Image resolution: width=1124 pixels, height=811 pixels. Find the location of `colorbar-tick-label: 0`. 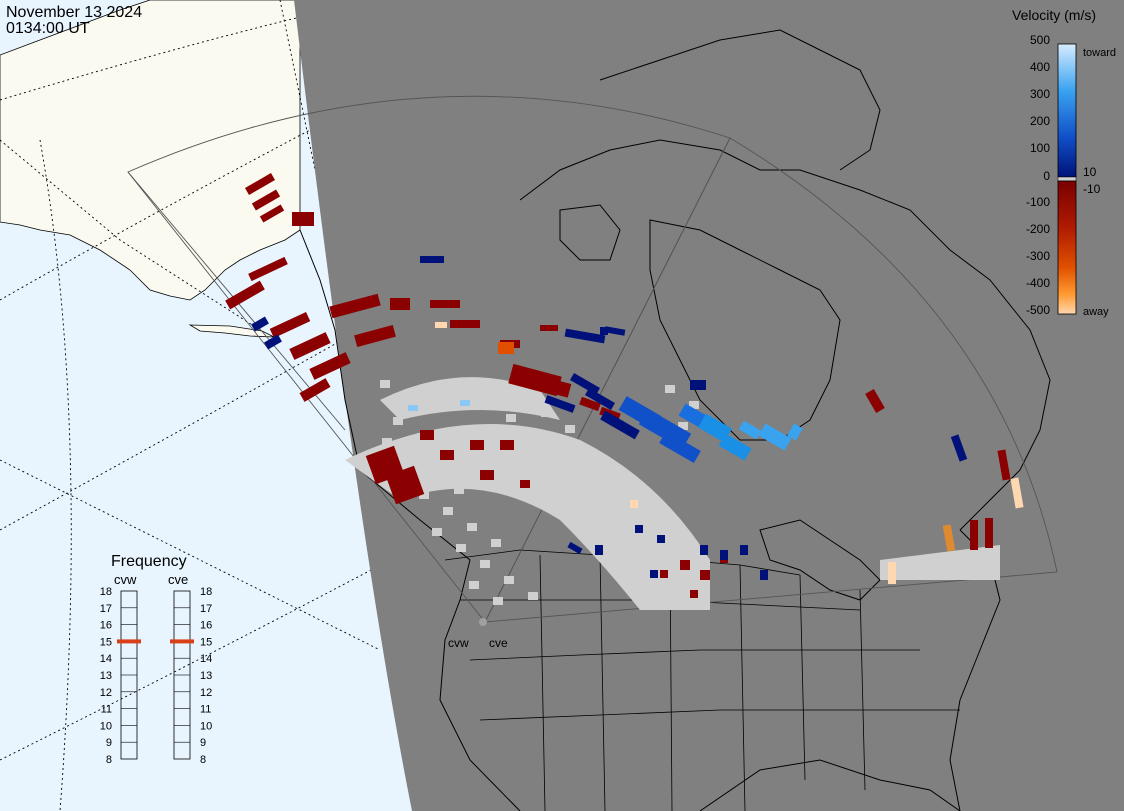

colorbar-tick-label: 0 is located at coordinates (1046, 176).